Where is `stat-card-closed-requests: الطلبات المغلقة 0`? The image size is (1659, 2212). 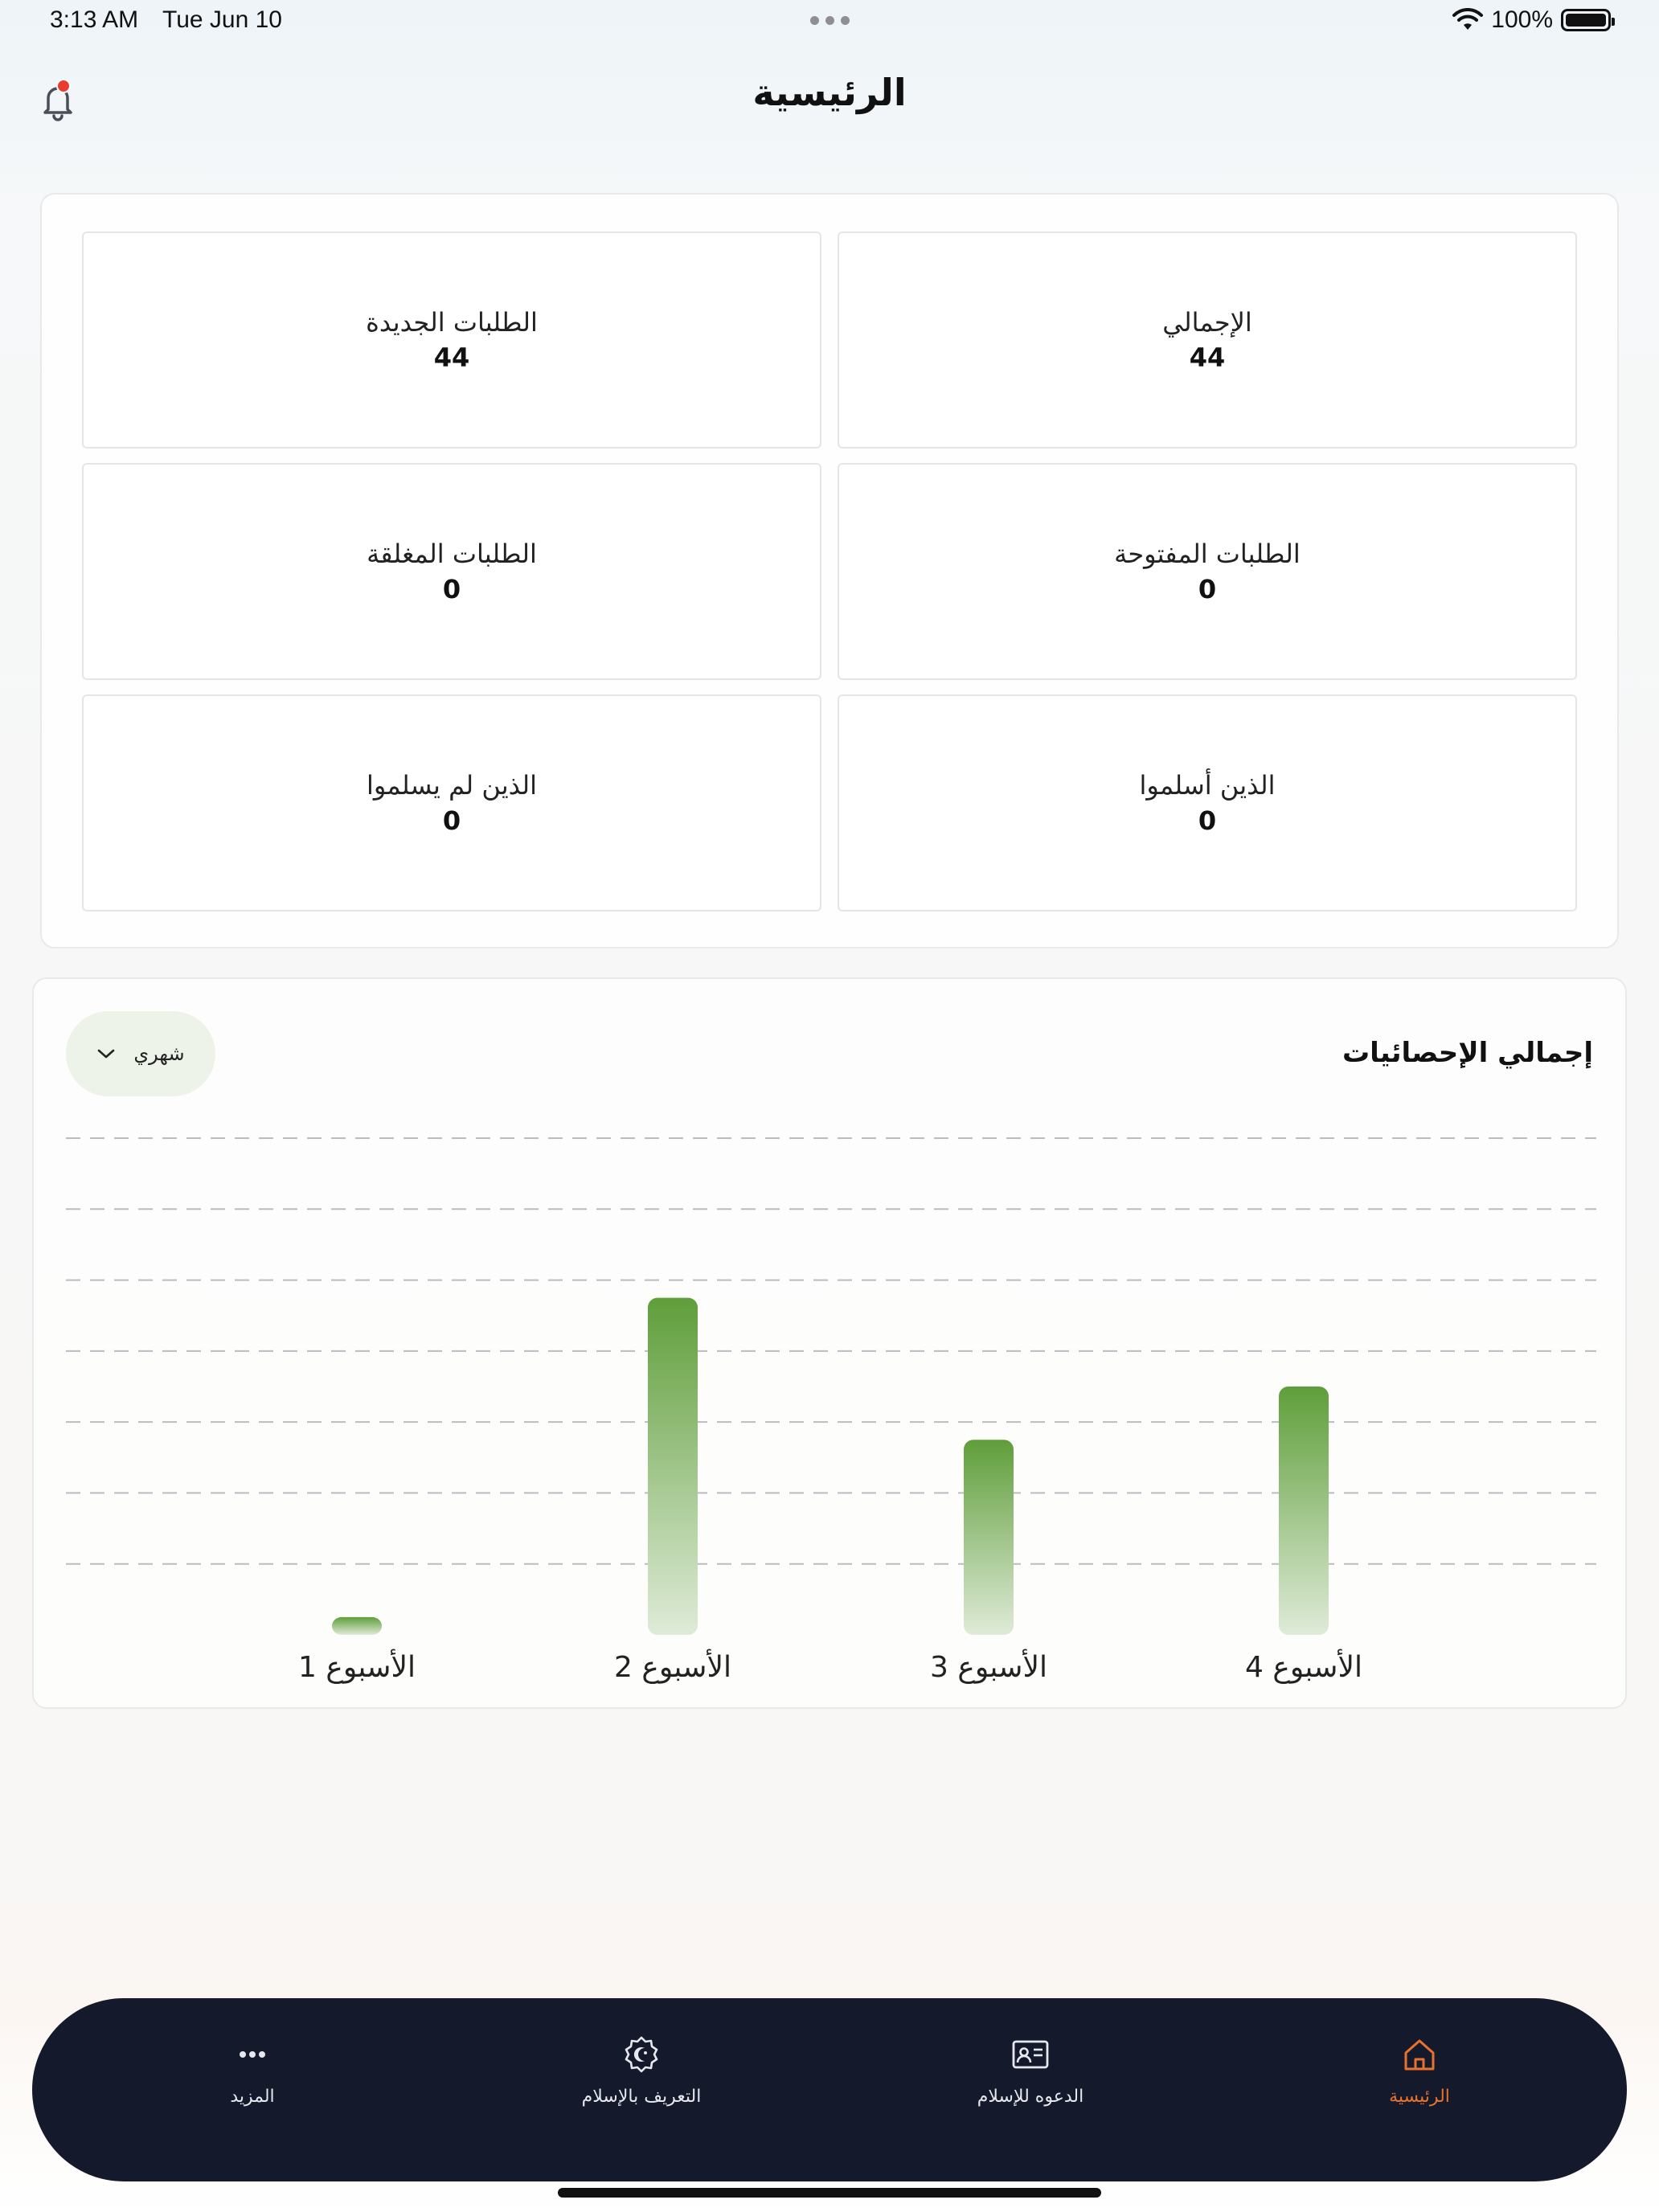 stat-card-closed-requests: الطلبات المغلقة 0 is located at coordinates (452, 571).